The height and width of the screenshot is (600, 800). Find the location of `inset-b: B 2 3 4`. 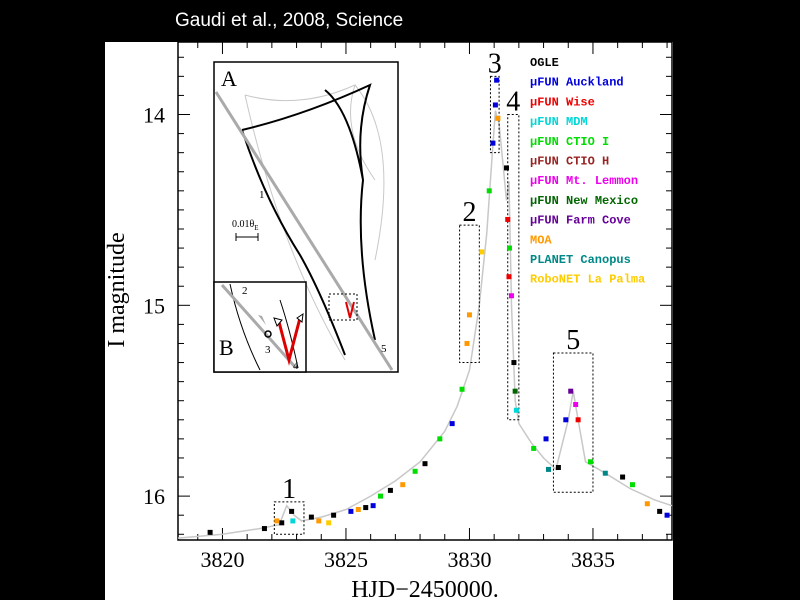

inset-b: B 2 3 4 is located at coordinates (260, 327).